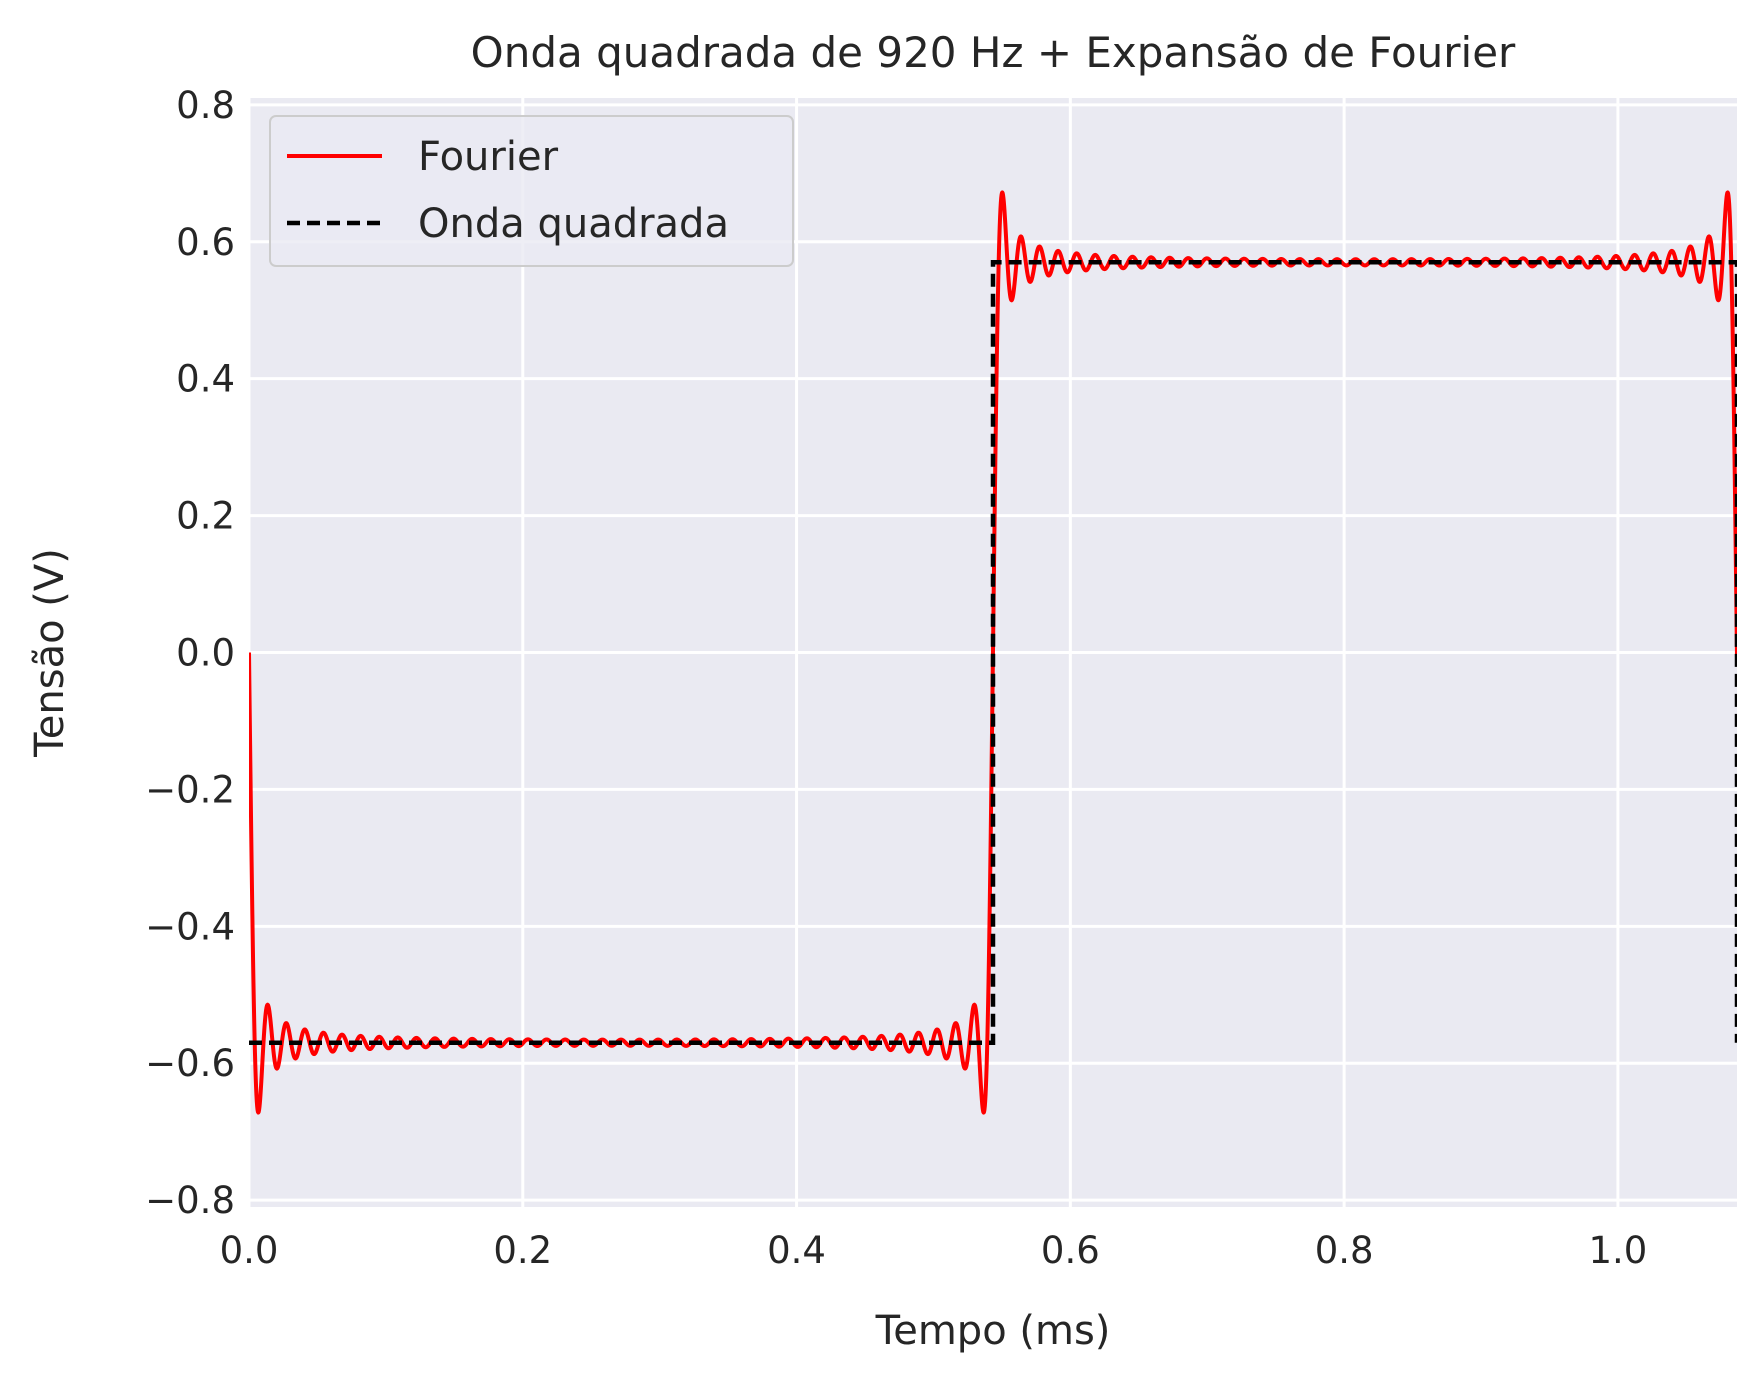 The height and width of the screenshot is (1382, 1763). I want to click on x-tick-label: 0.2, so click(522, 1250).